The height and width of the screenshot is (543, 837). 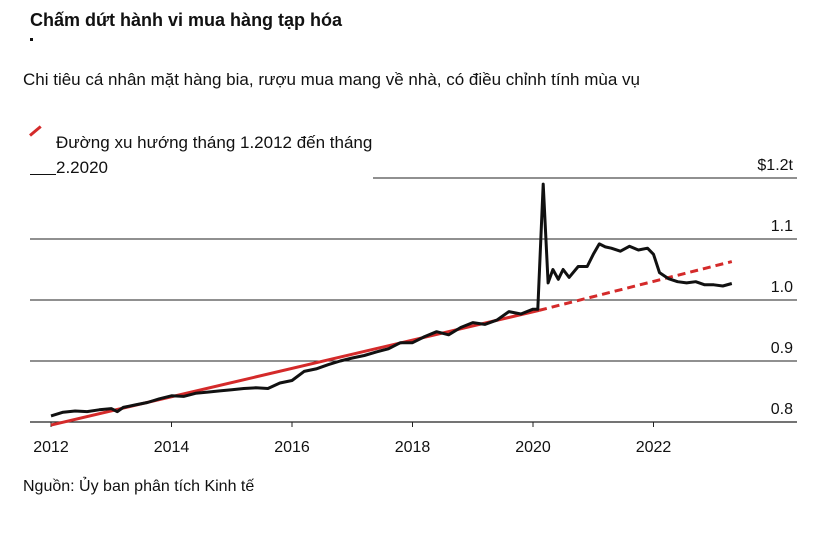 I want to click on trend-line-projection, so click(x=635, y=286).